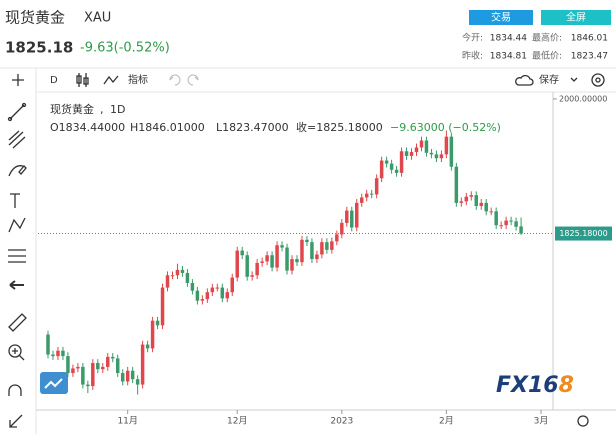 This screenshot has width=616, height=434. Describe the element at coordinates (508, 57) in the screenshot. I see `stat-value: 1834.81` at that location.